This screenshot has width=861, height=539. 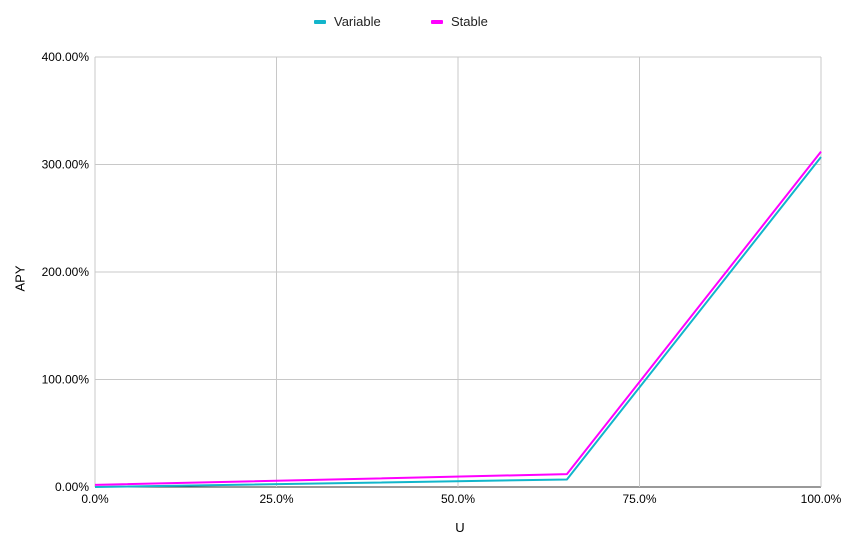 I want to click on legend-item-variable: Variable, so click(x=347, y=21).